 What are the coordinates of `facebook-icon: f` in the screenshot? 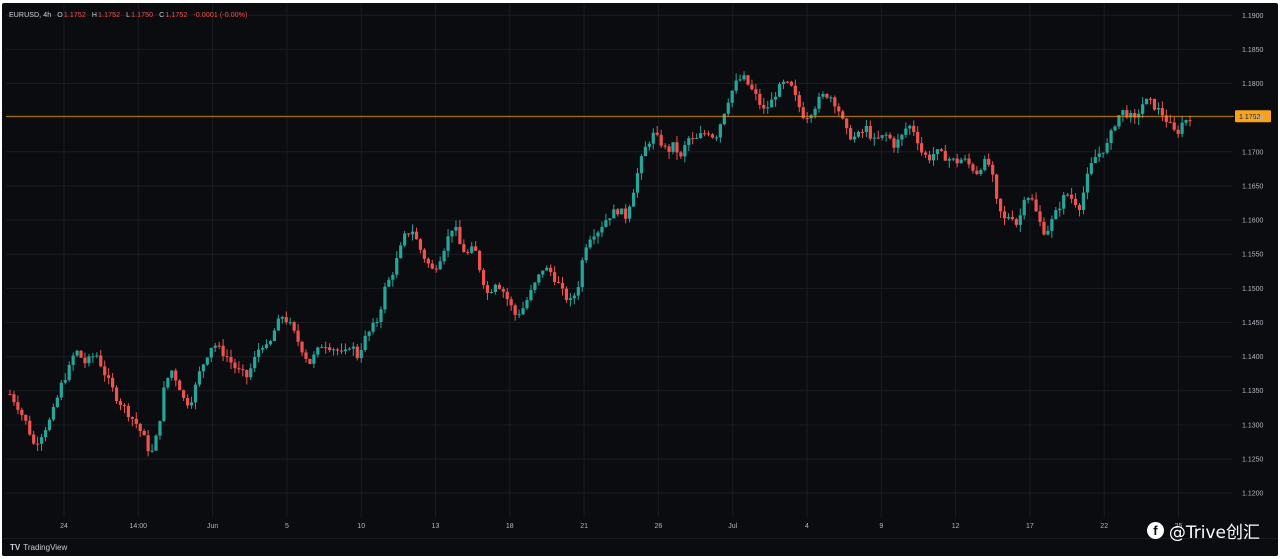 It's located at (1155, 530).